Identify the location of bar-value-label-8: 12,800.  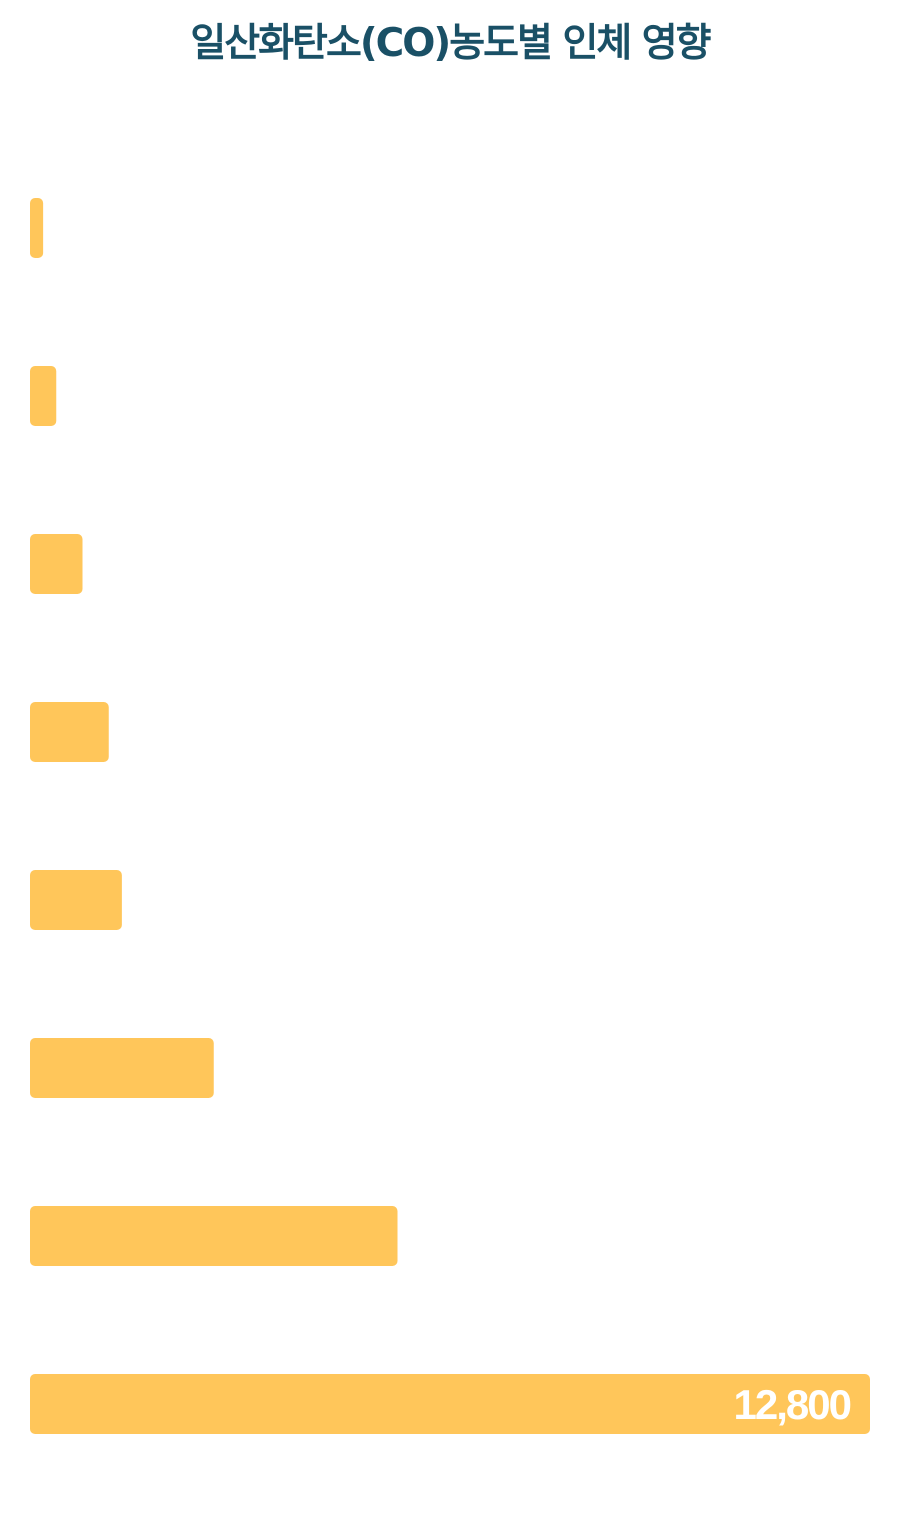
(792, 1404).